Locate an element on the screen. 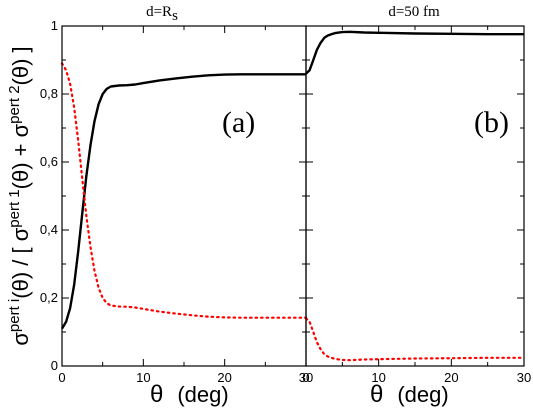 Image resolution: width=533 pixels, height=411 pixels. y-tick-label: 0,8 is located at coordinates (49, 93).